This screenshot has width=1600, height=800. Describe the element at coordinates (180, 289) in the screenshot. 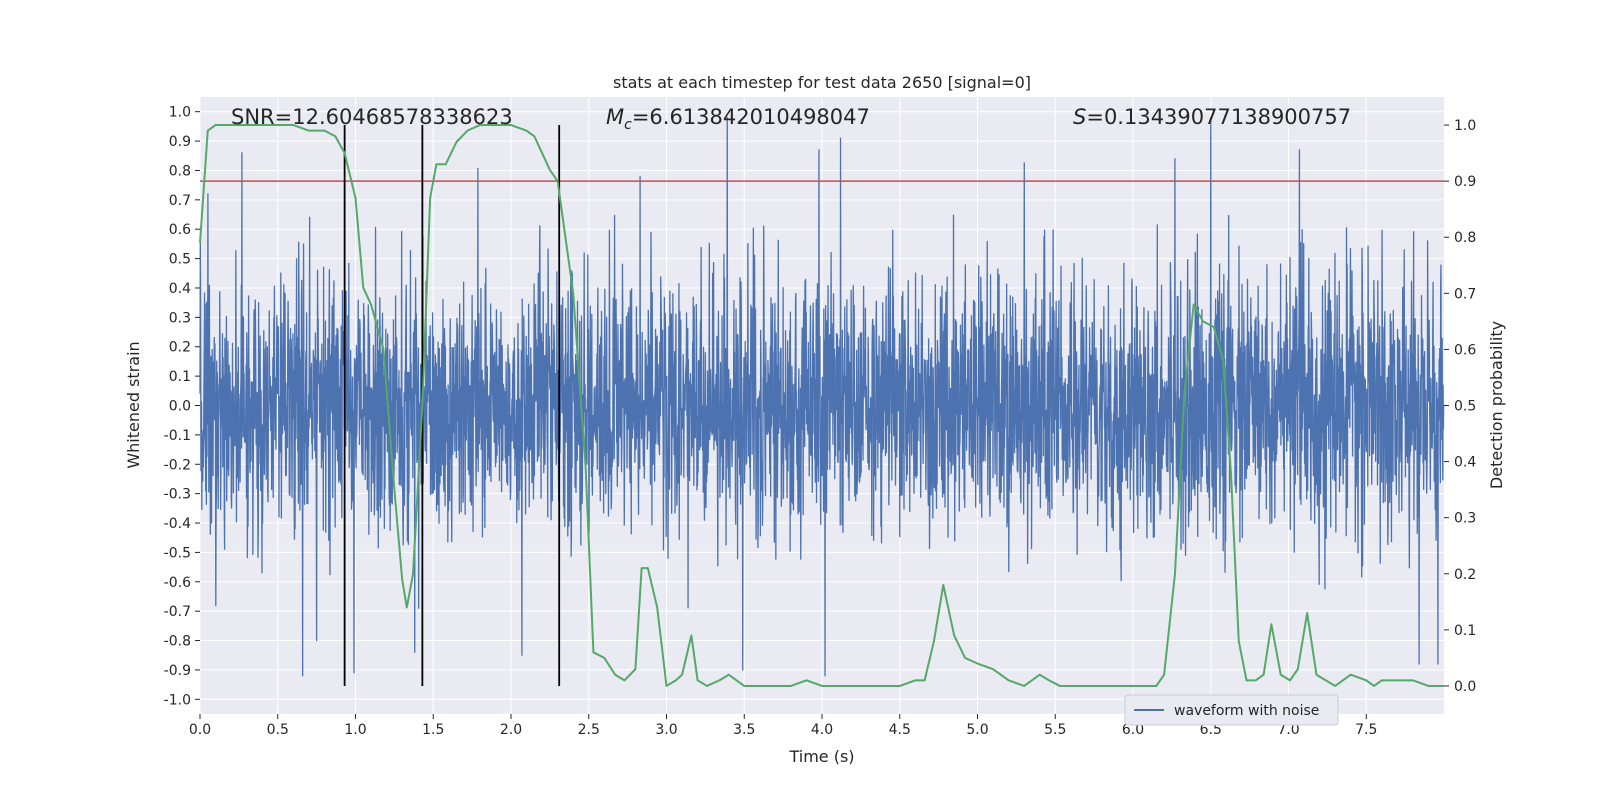

I see `y-left-tick-label: 0.4` at that location.